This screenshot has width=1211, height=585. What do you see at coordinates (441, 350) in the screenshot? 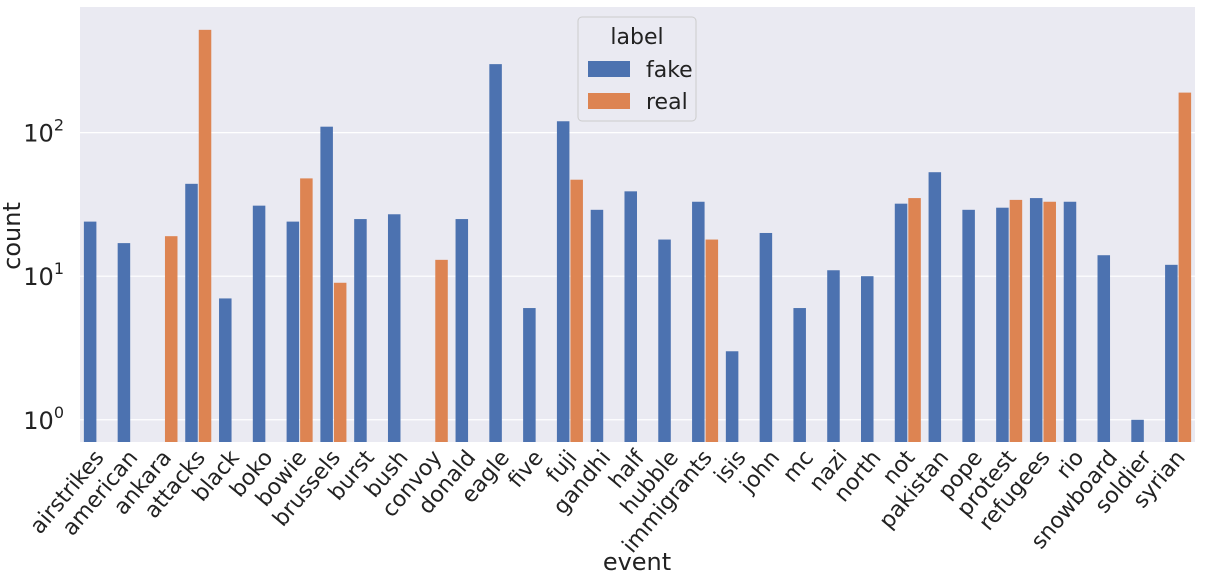
I see `bar-real-convoy` at bounding box center [441, 350].